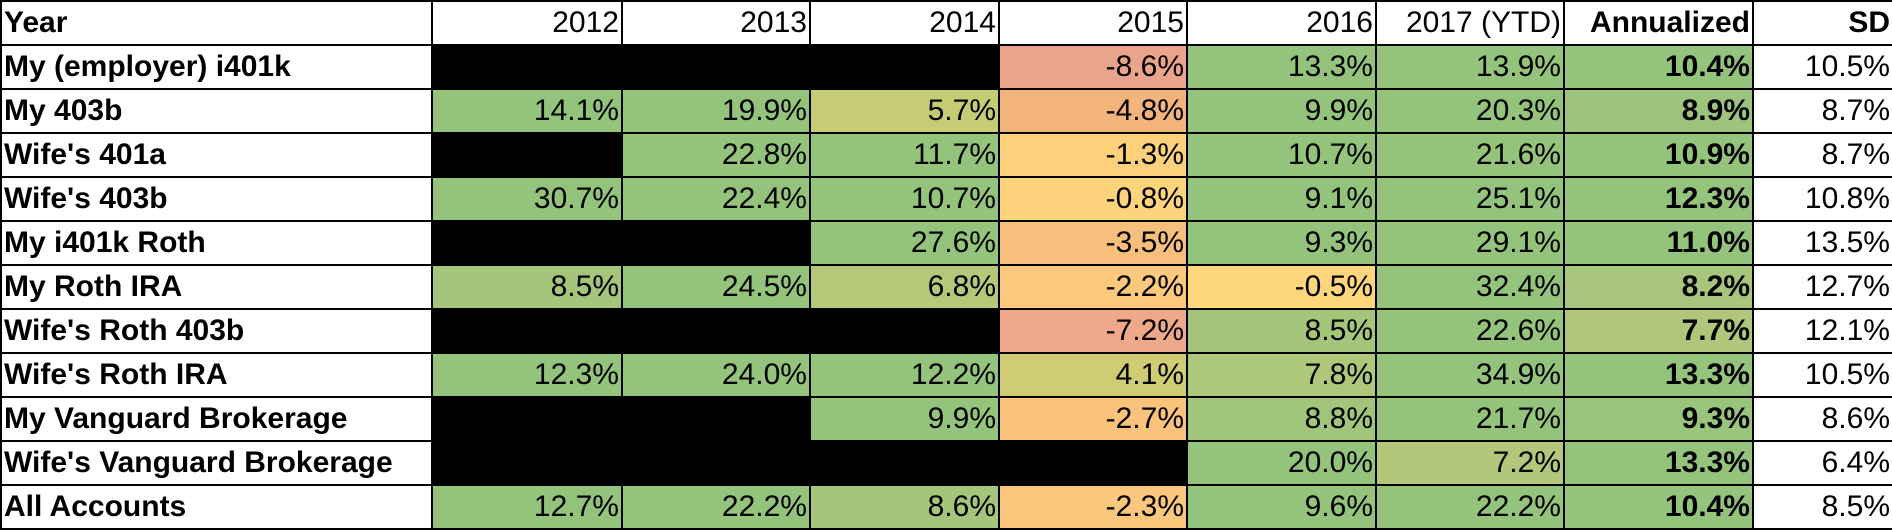 The image size is (1892, 530). What do you see at coordinates (716, 111) in the screenshot?
I see `value-cell: 19.9%` at bounding box center [716, 111].